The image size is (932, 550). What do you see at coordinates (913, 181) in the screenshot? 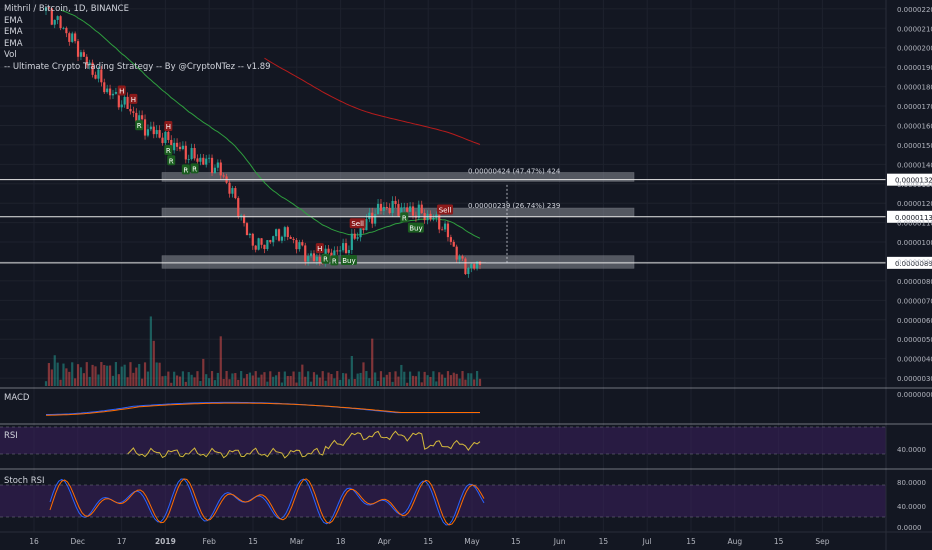
I see `price-level-label: 0.00001321` at bounding box center [913, 181].